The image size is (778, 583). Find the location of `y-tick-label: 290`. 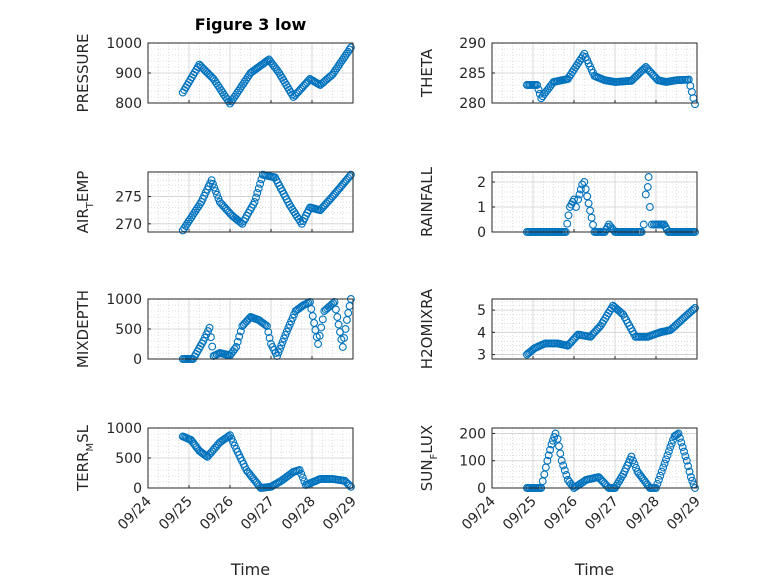

y-tick-label: 290 is located at coordinates (472, 44).